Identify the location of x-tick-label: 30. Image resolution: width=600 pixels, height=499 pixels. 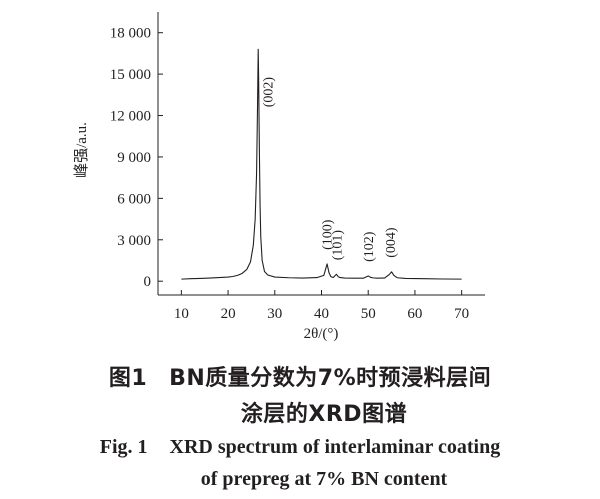
(274, 314).